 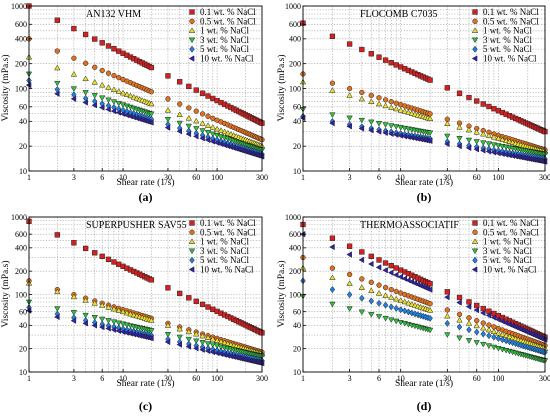 What do you see at coordinates (507, 31) in the screenshot?
I see `legend-entry: 1 wt. % NaCl` at bounding box center [507, 31].